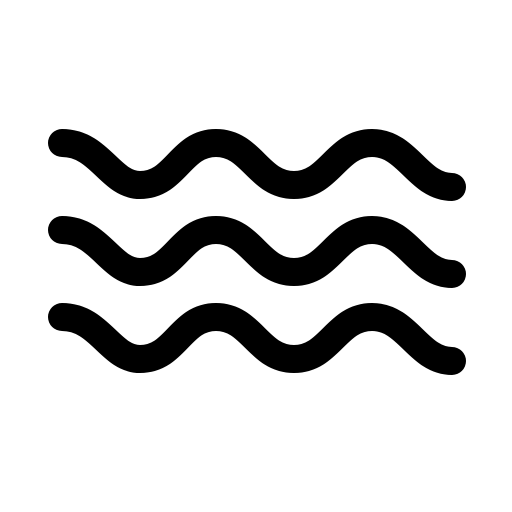  What do you see at coordinates (257, 252) in the screenshot?
I see `wave-line-middle` at bounding box center [257, 252].